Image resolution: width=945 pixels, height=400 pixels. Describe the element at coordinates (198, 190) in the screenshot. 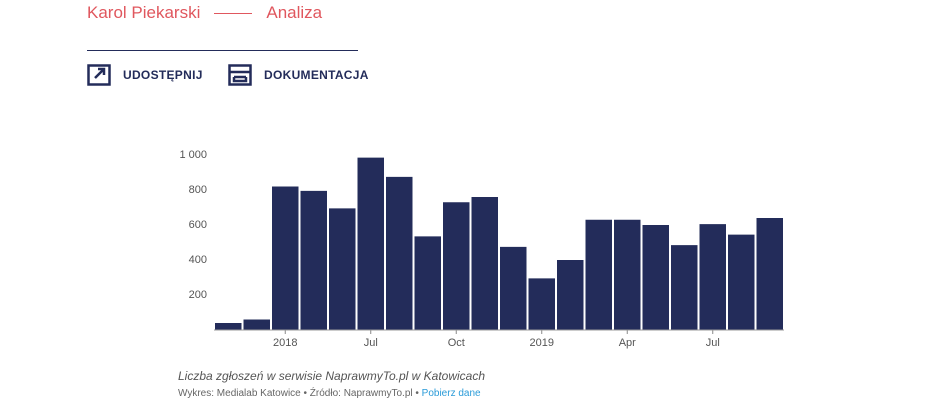

I see `y-tick-label: 800` at that location.